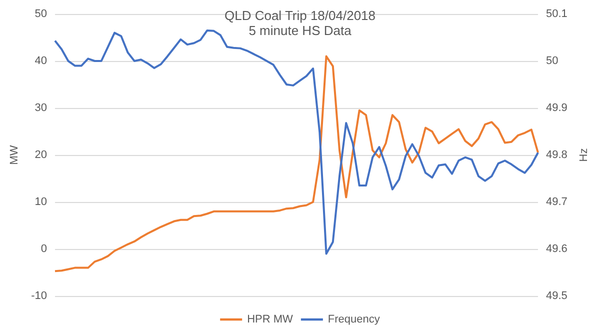 The width and height of the screenshot is (600, 334). Describe the element at coordinates (584, 155) in the screenshot. I see `y2-axis-title: Hz` at that location.